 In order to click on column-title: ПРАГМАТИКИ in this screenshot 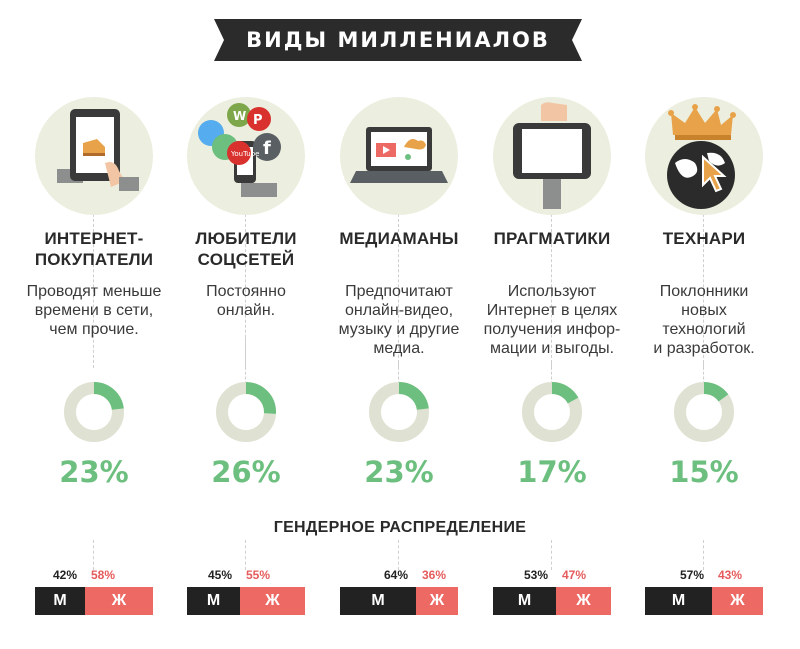, I will do `click(552, 238)`.